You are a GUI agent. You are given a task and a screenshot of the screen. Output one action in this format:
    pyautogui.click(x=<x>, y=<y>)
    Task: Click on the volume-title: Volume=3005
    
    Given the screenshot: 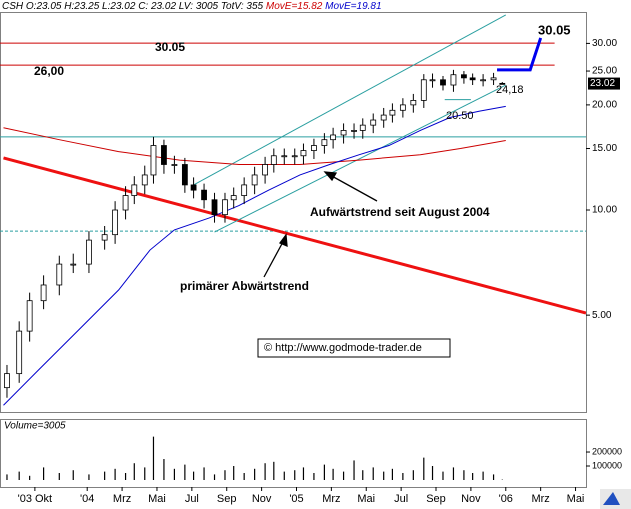 What is the action you would take?
    pyautogui.click(x=35, y=426)
    